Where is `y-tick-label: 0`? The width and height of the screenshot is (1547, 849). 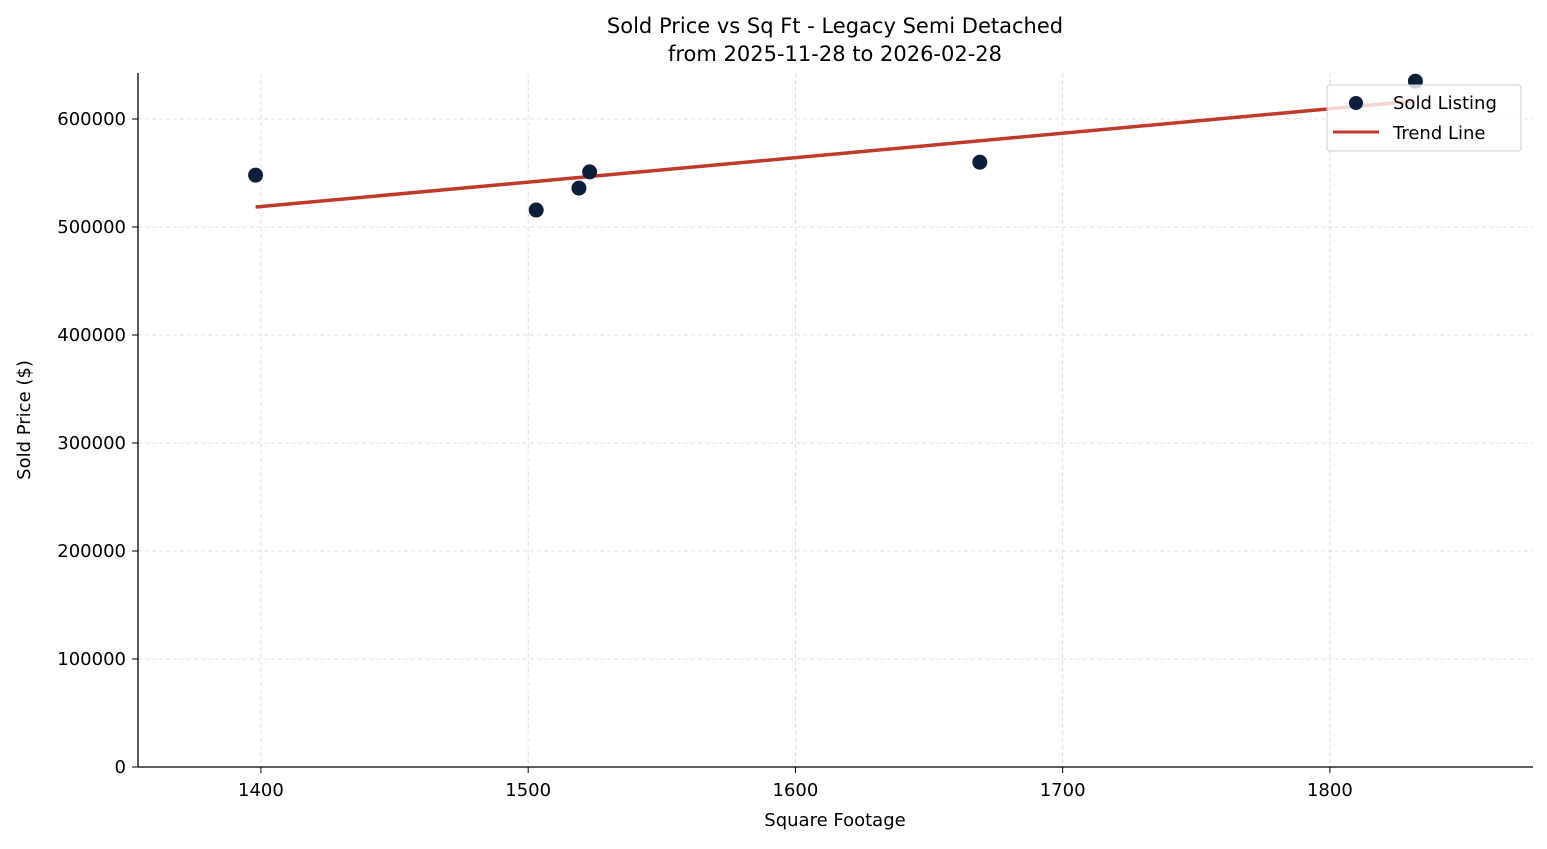
y-tick-label: 0 is located at coordinates (120, 767).